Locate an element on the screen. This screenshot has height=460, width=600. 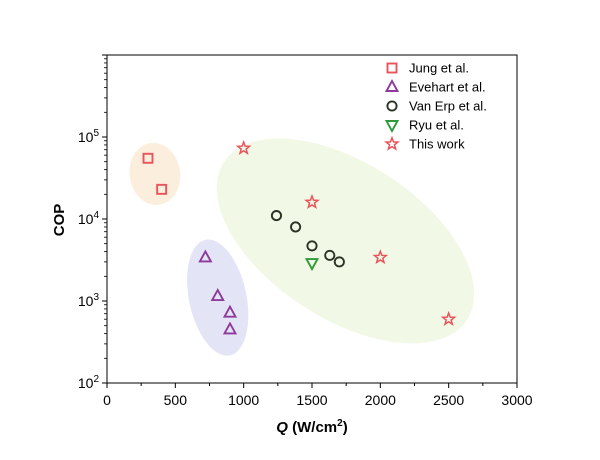
ryu-et-al-point is located at coordinates (312, 265).